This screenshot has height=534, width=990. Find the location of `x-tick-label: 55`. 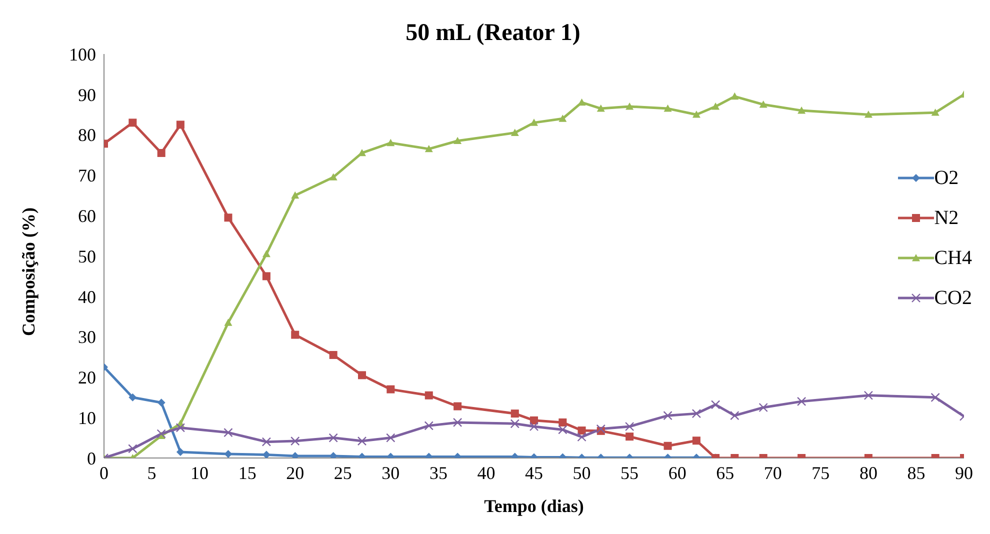

x-tick-label: 55 is located at coordinates (629, 472).